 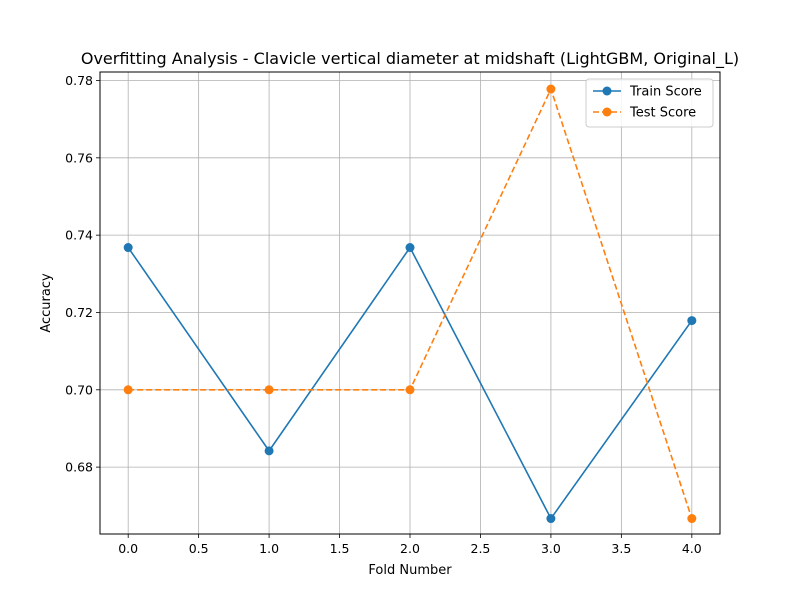 I want to click on y-axis-ticks: 0.68 0.70 0.72 0.74 0.76 0.78, so click(x=82, y=274).